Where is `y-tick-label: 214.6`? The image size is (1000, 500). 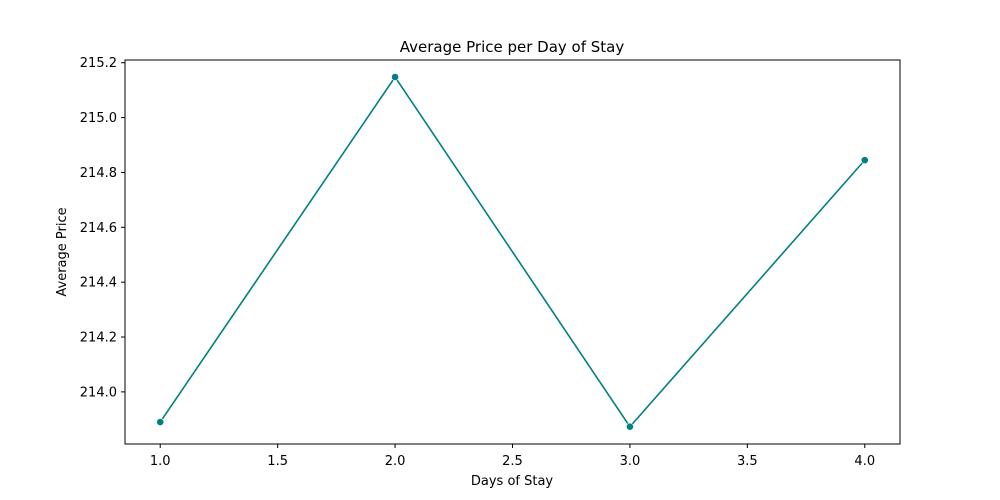
y-tick-label: 214.6 is located at coordinates (98, 228).